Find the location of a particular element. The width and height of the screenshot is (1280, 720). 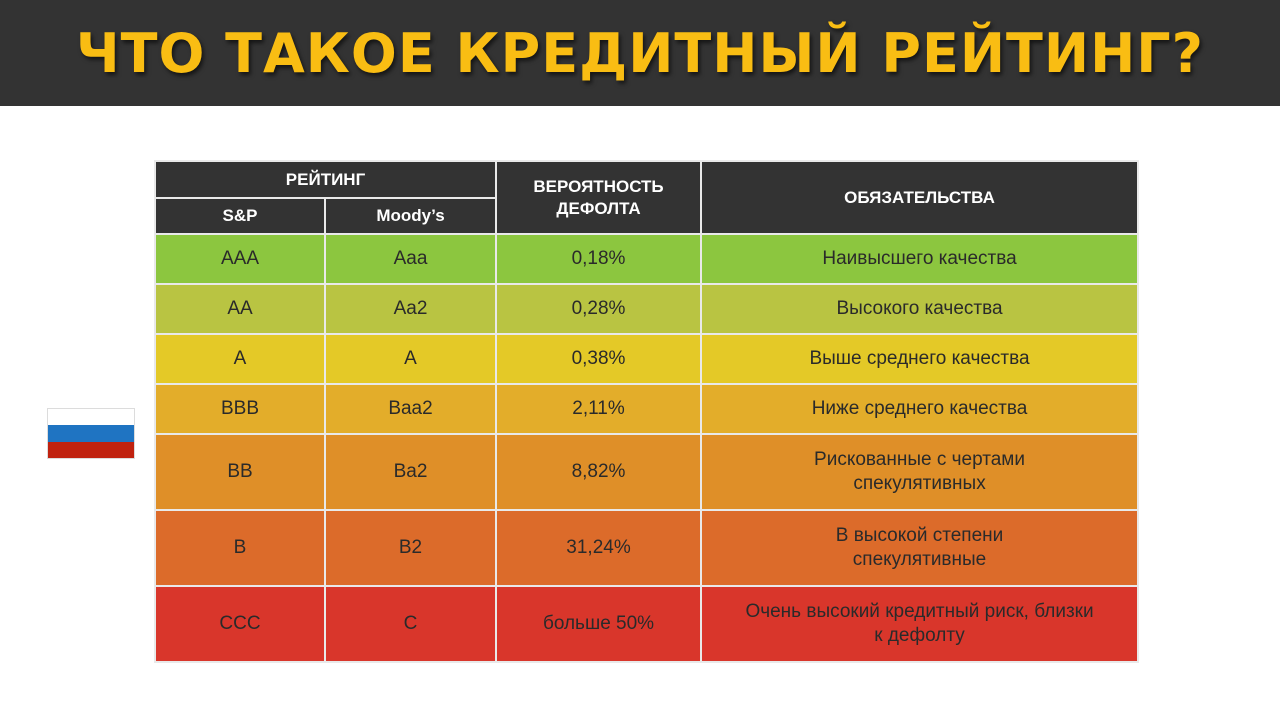

cell-obligations: Высокого качества is located at coordinates (920, 309).